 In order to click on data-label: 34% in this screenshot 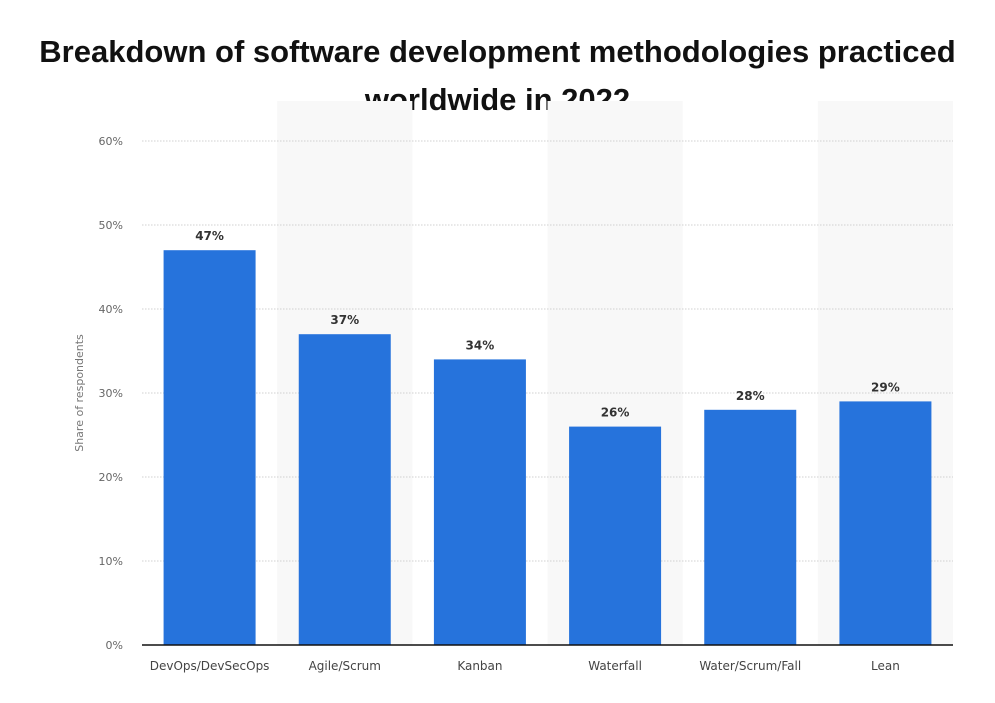, I will do `click(480, 345)`.